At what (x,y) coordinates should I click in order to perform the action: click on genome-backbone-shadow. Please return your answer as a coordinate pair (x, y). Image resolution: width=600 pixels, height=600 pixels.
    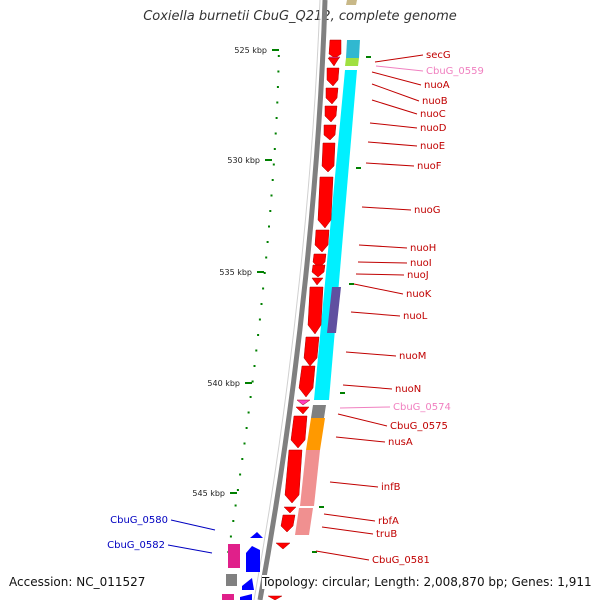
    Looking at the image, I should click on (287, 300).